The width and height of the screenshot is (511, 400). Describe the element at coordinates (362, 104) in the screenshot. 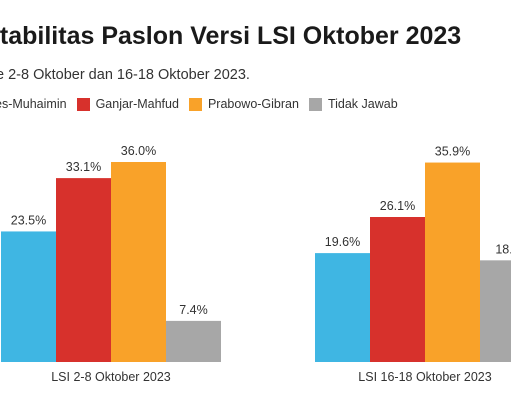

I see `legend-label-tidak-jawab: Tidak Jawab` at that location.